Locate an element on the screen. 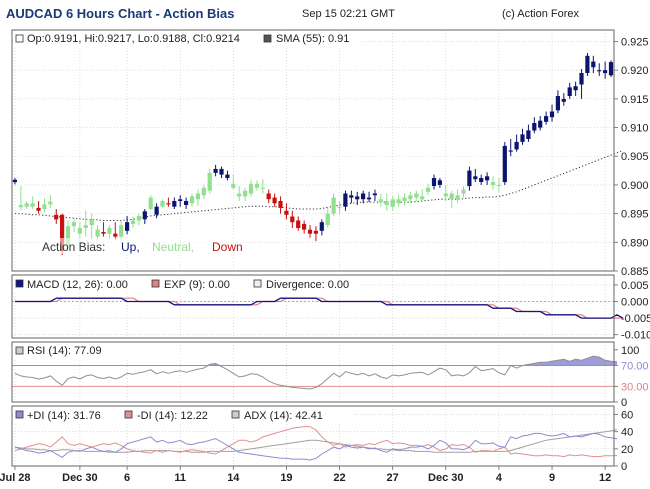  rsi-ytick-label-2: 70.00 is located at coordinates (635, 366).